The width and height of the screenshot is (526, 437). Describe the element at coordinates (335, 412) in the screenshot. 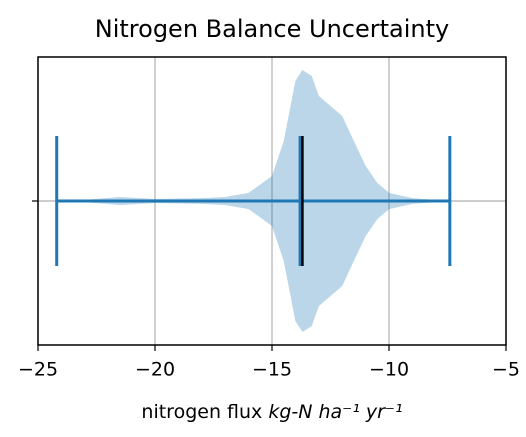

I see `x-axis-label-unit: kg-N ha⁻¹ yr⁻¹` at that location.